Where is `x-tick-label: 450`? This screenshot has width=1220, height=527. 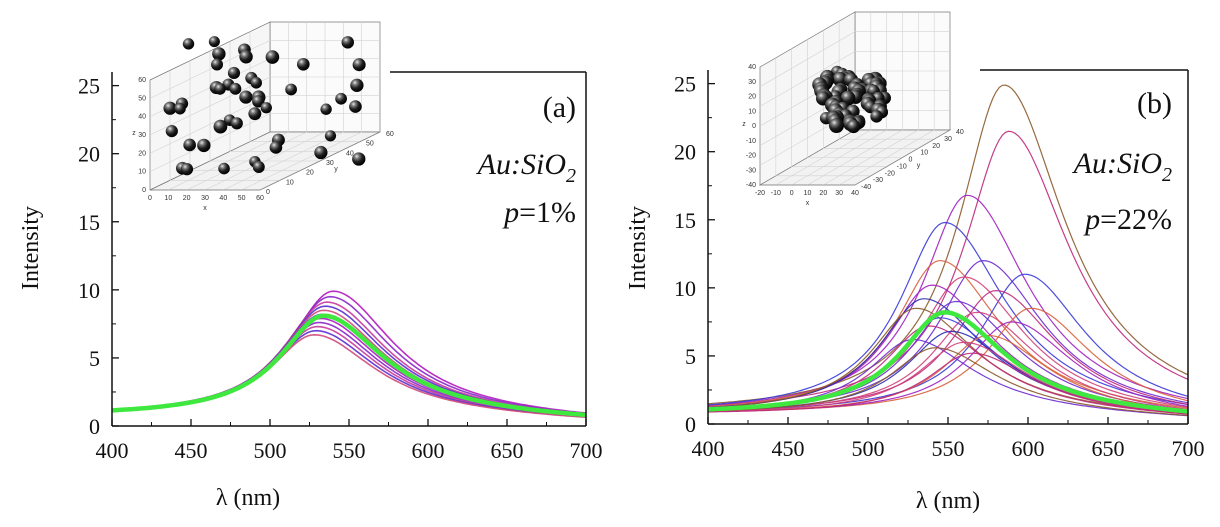
x-tick-label: 450 is located at coordinates (191, 450).